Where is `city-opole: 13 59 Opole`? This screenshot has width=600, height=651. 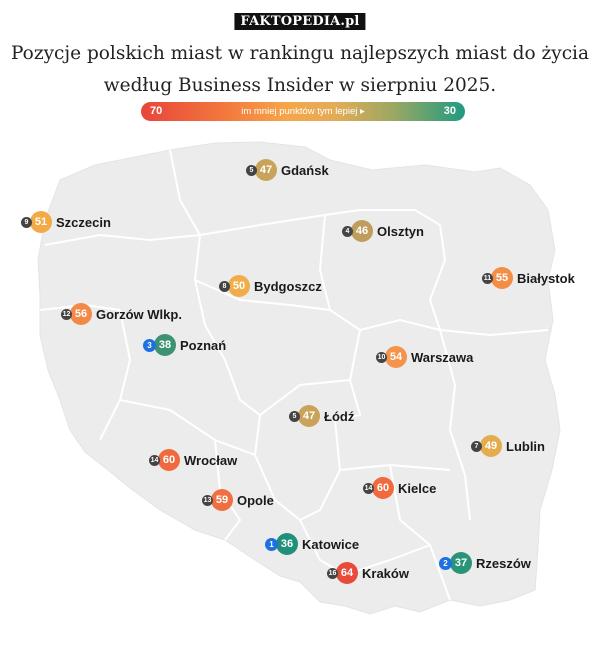
city-opole: 13 59 Opole is located at coordinates (238, 500).